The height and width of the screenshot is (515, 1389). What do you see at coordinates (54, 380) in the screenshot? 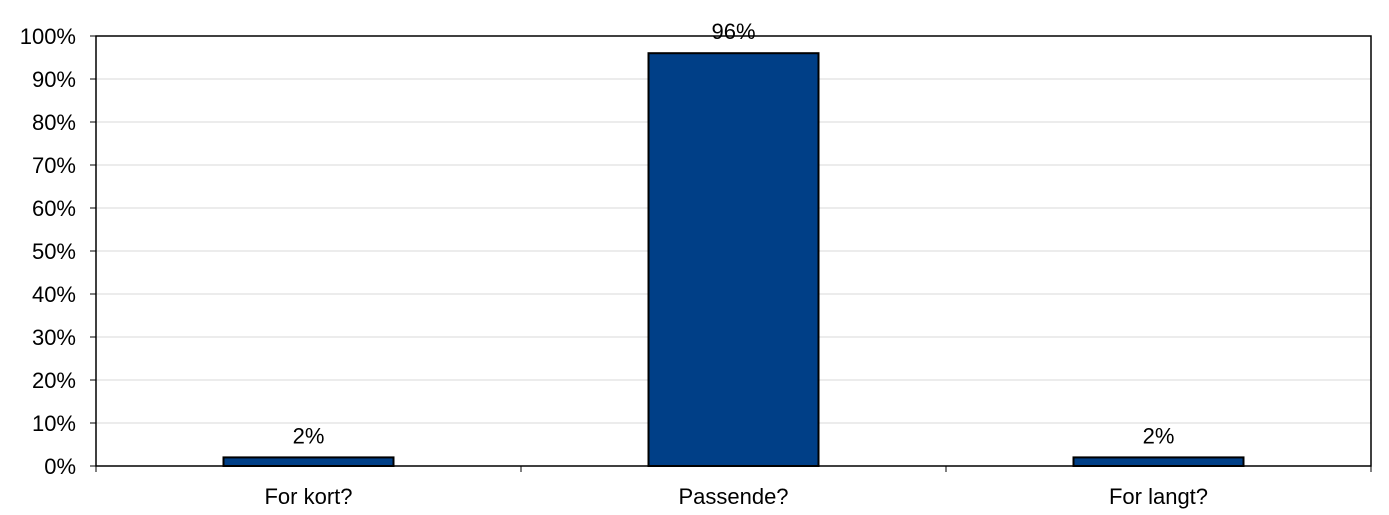
I see `y-tick-label: 20%` at bounding box center [54, 380].